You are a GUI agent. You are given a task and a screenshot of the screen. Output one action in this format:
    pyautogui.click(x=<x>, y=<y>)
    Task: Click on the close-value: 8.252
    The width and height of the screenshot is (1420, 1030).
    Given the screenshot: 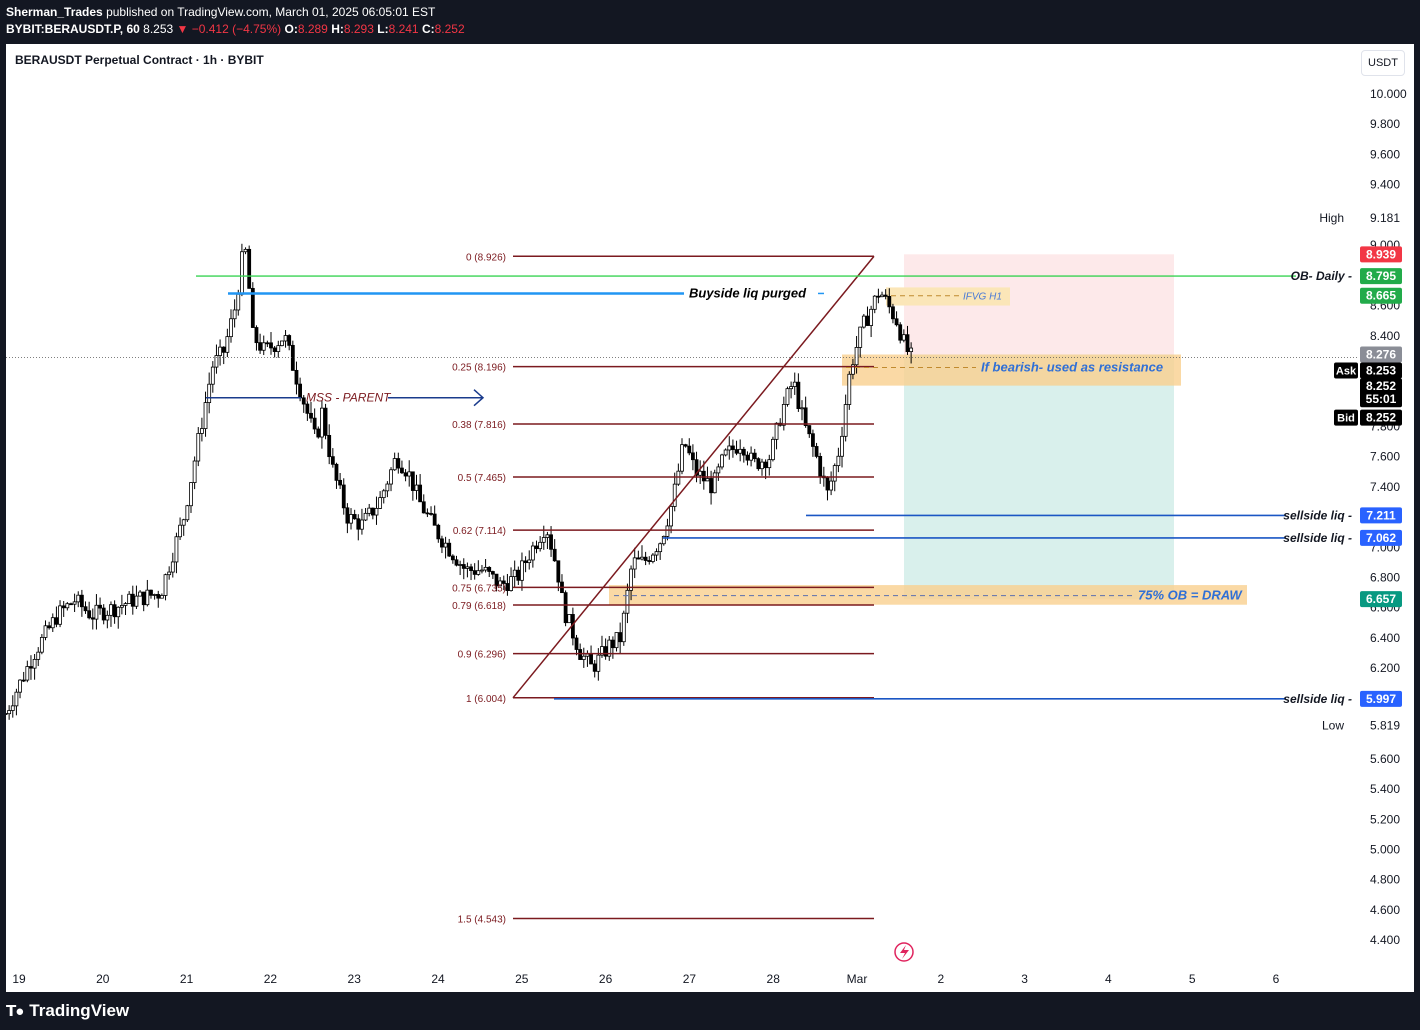 What is the action you would take?
    pyautogui.click(x=449, y=29)
    